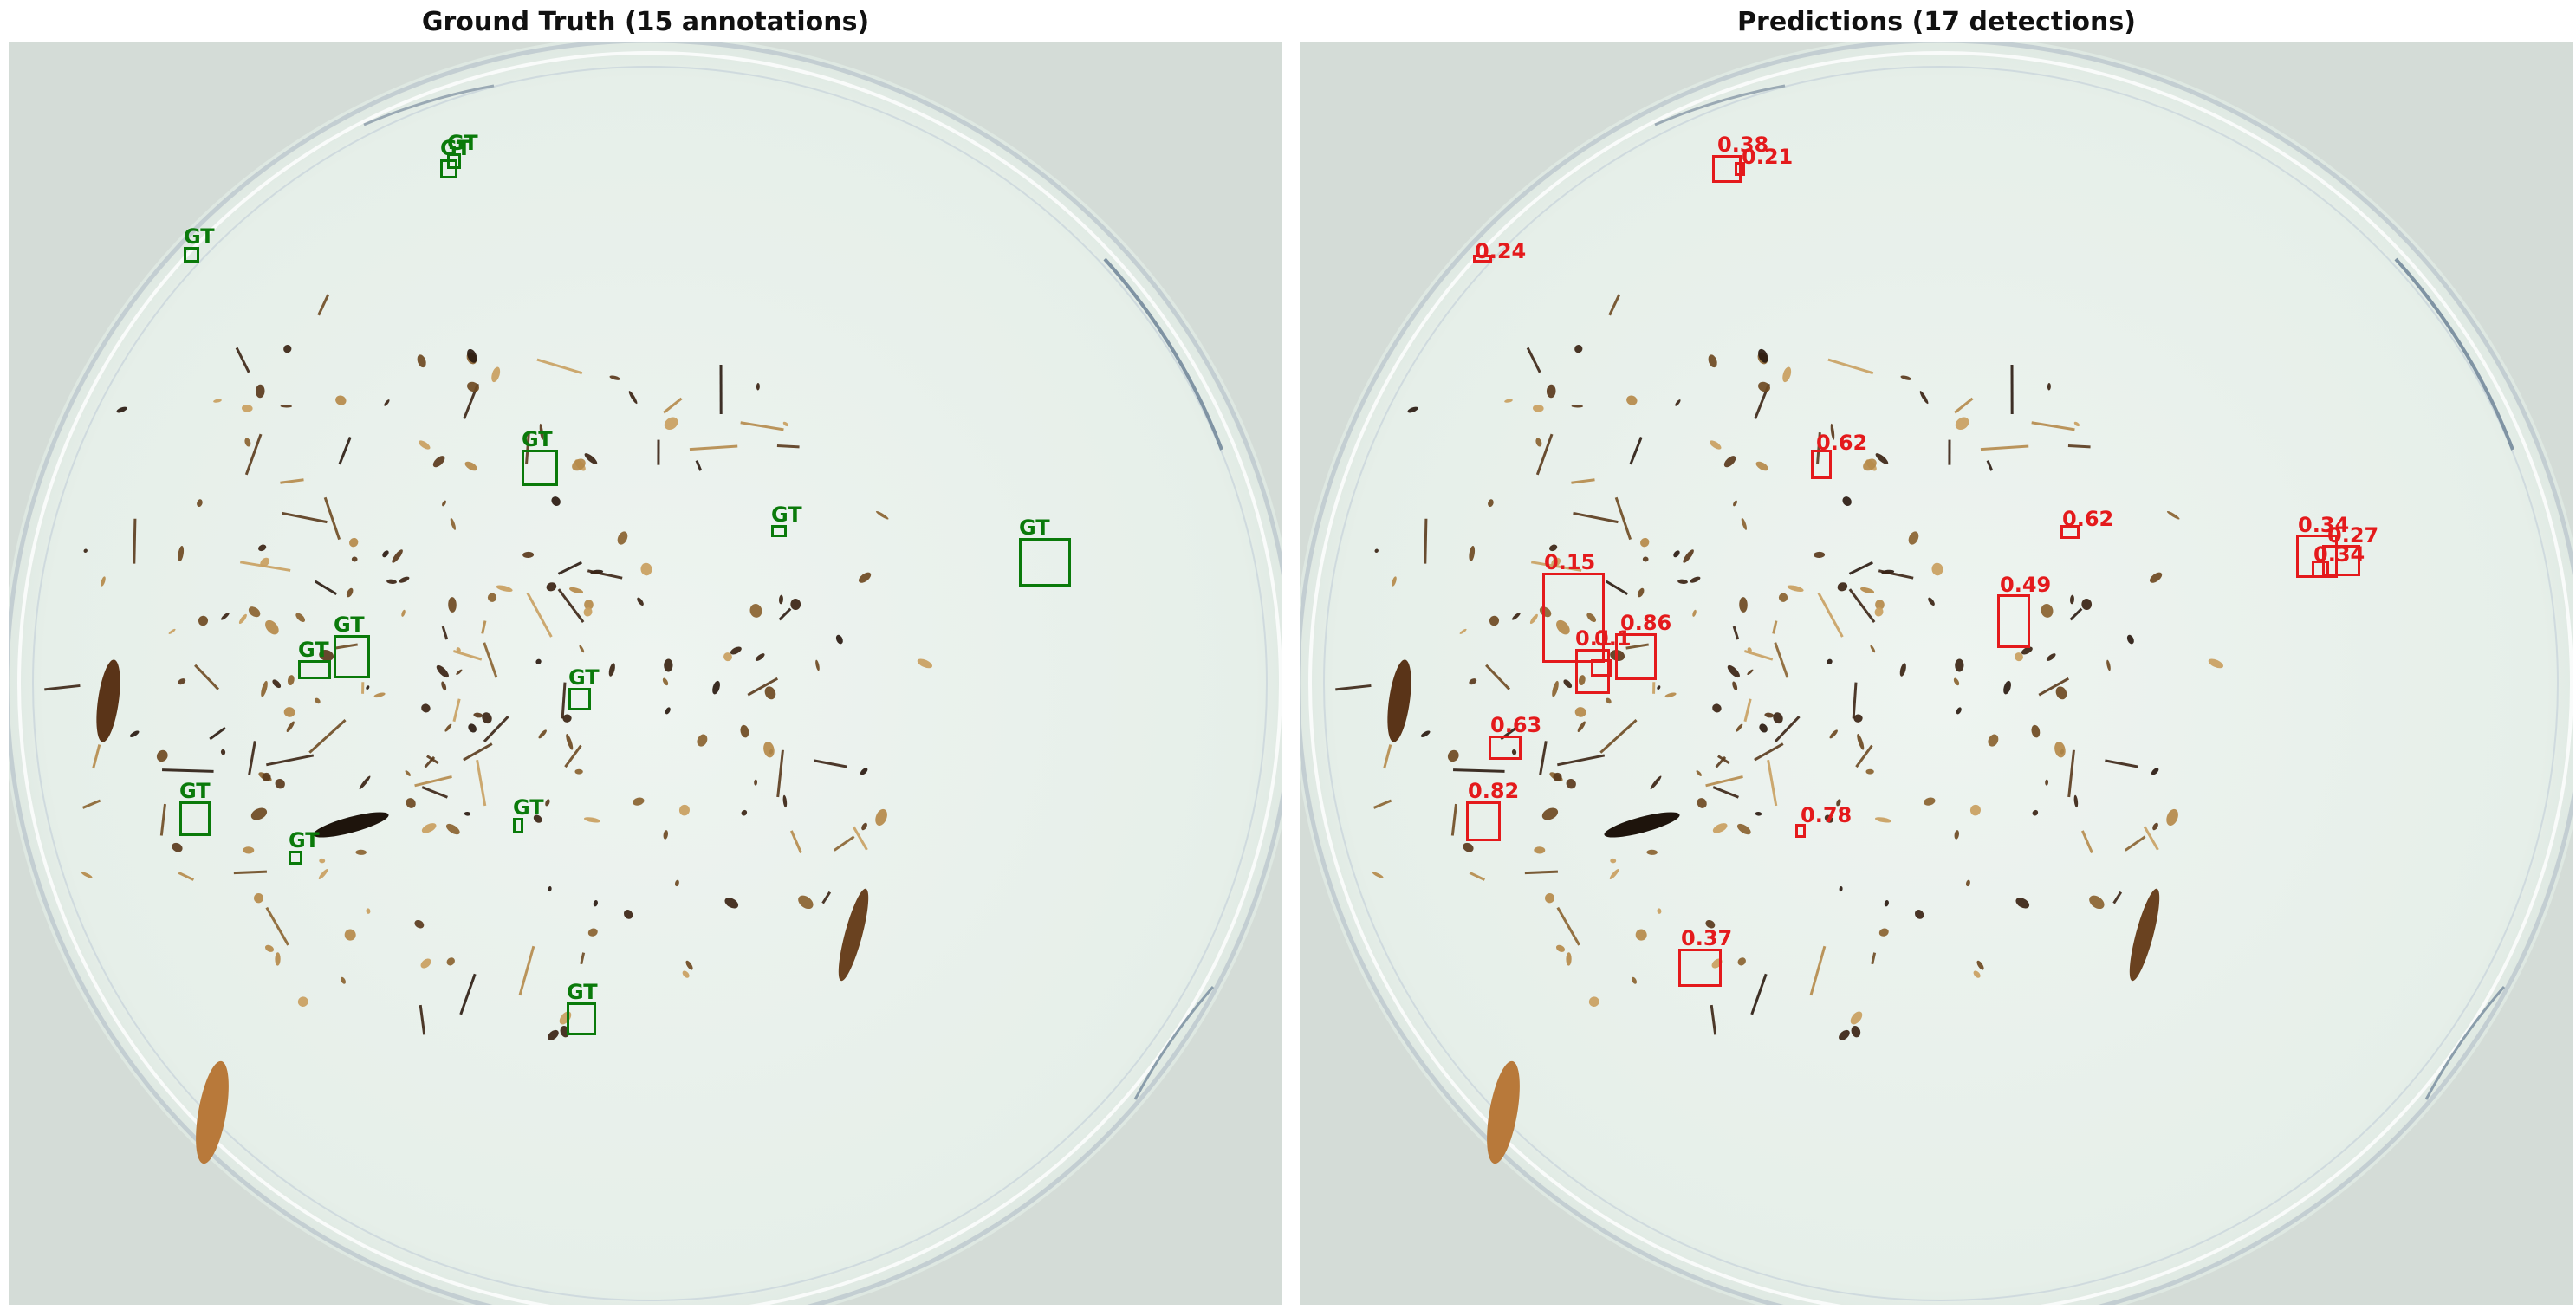 This screenshot has height=1316, width=2576. Describe the element at coordinates (1501, 251) in the screenshot. I see `prediction-label: 0.24` at that location.